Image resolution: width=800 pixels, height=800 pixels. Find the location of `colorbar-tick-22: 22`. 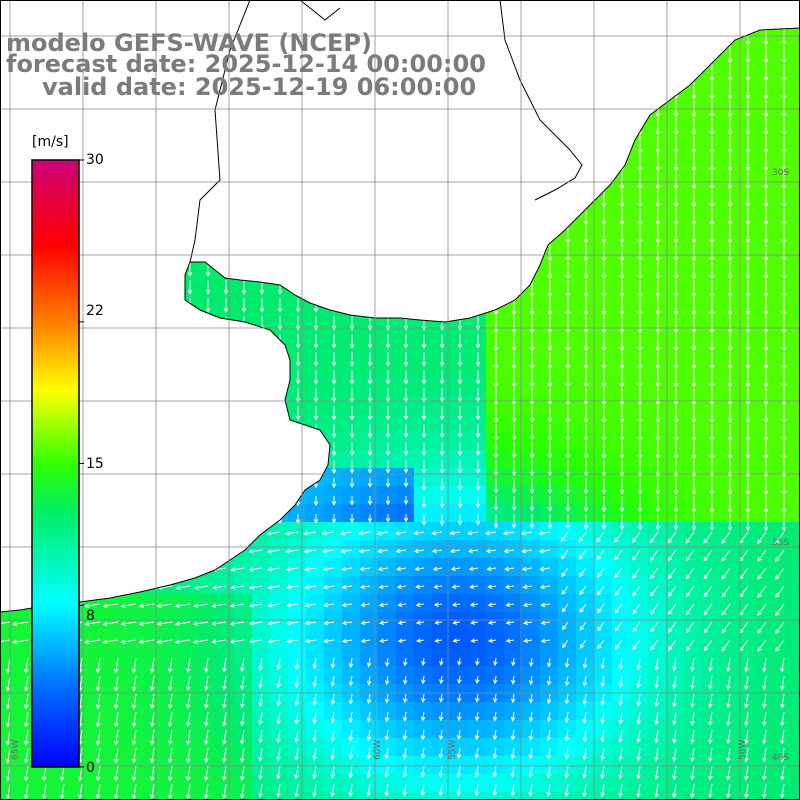

colorbar-tick-22: 22 is located at coordinates (95, 311).